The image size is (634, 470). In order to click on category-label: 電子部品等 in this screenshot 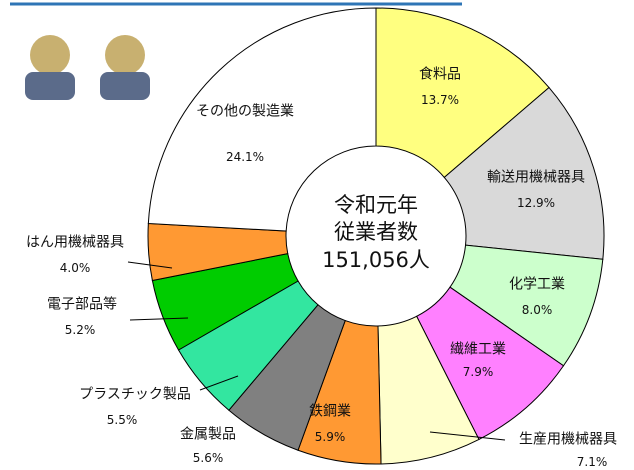, I will do `click(82, 304)`.